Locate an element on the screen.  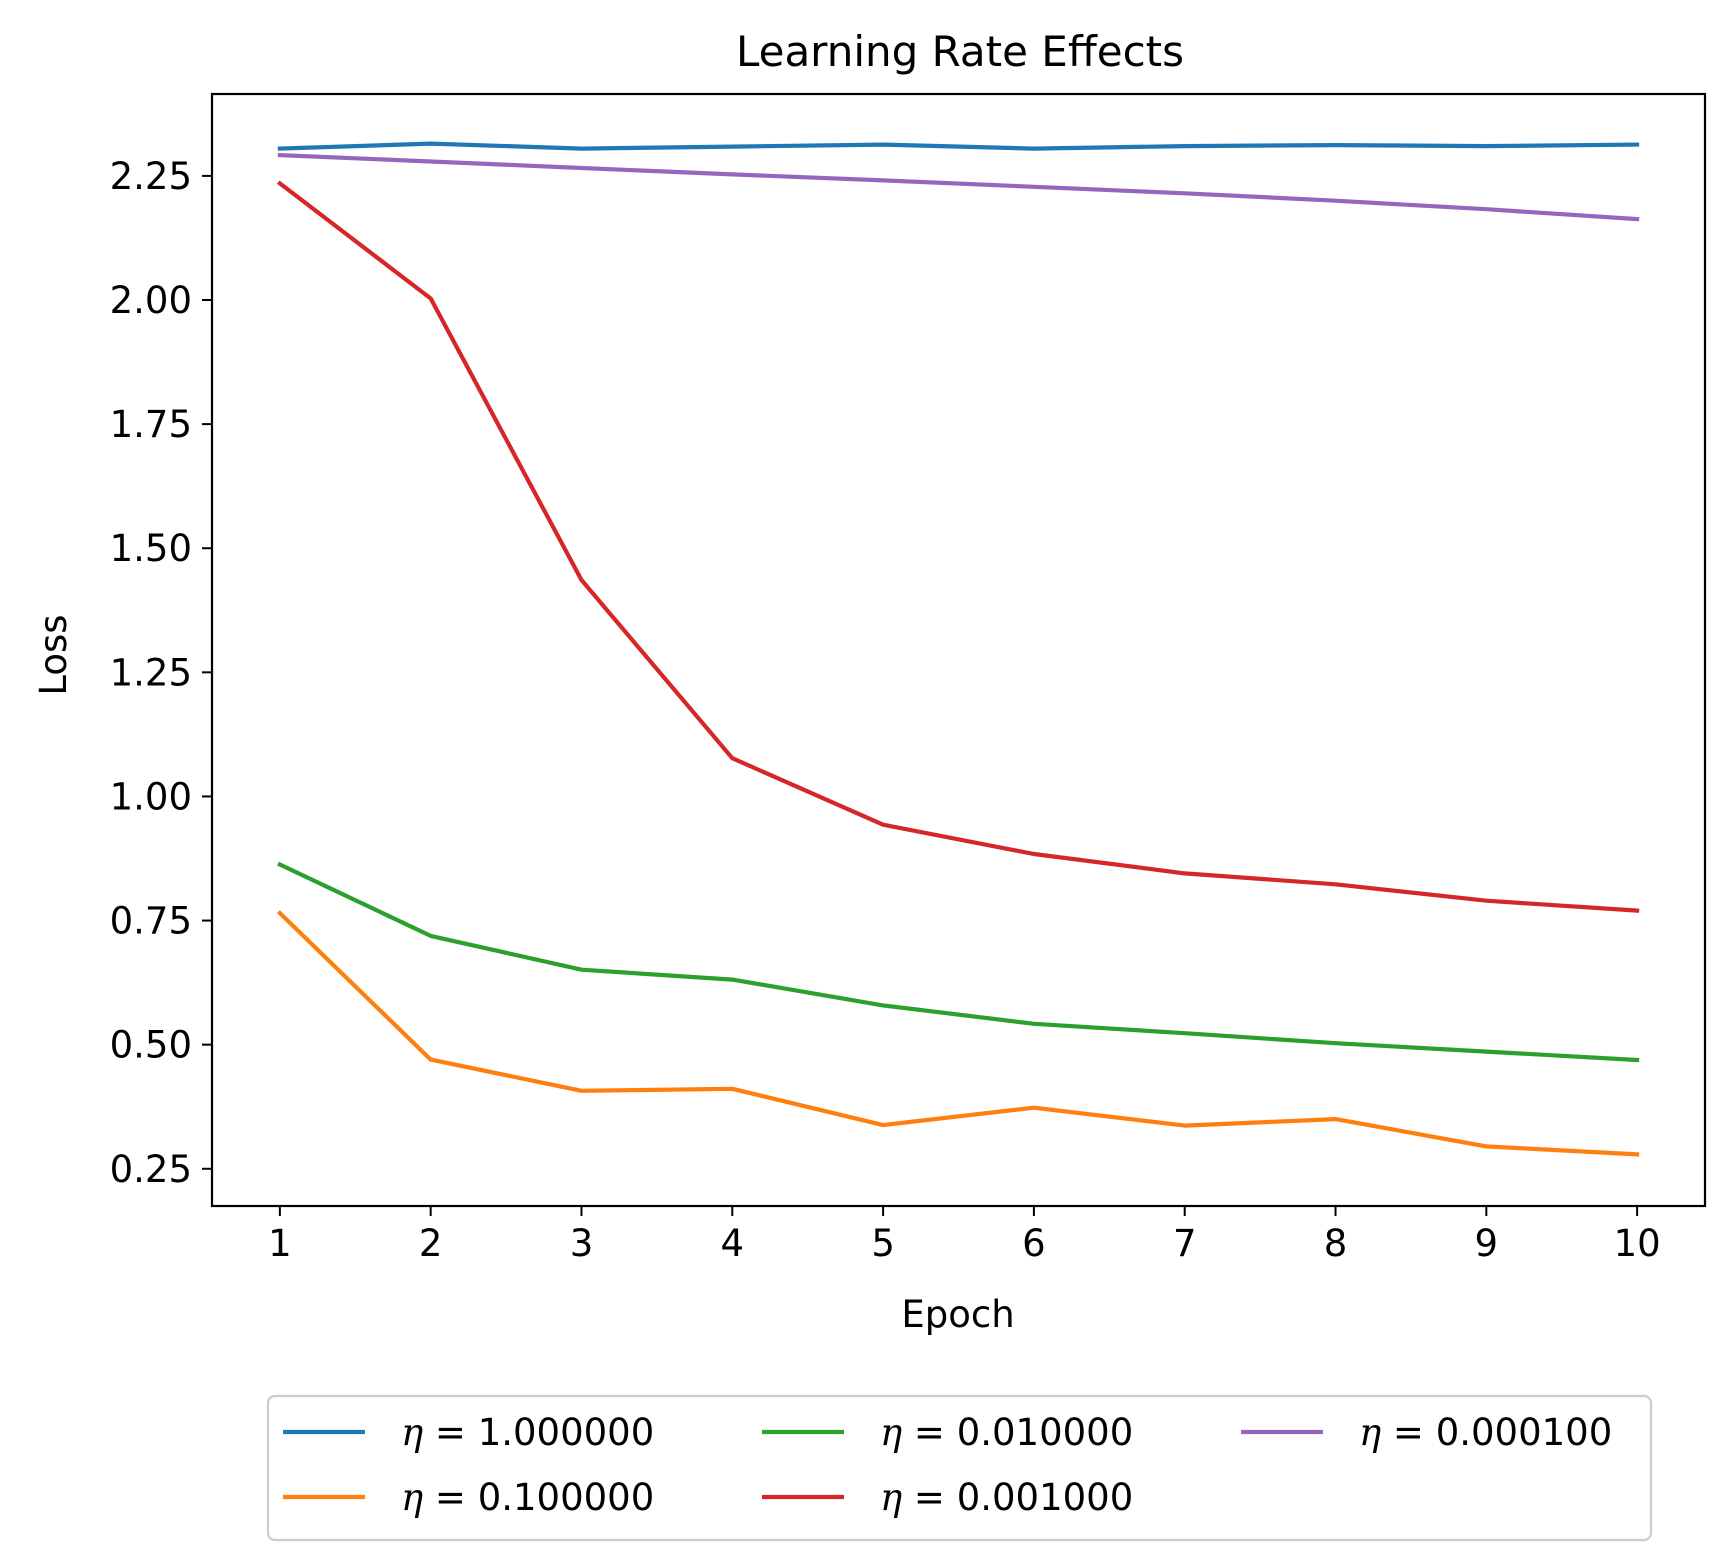
legend-eta-value: = 1.000000 is located at coordinates (538, 1432).